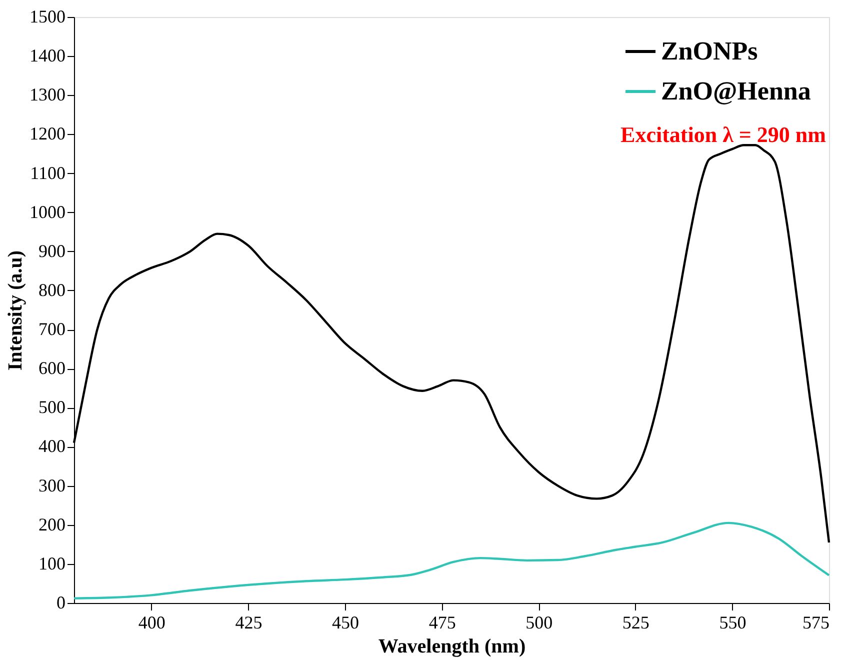 The width and height of the screenshot is (855, 668). What do you see at coordinates (52, 250) in the screenshot?
I see `y-tick-label: 900` at bounding box center [52, 250].